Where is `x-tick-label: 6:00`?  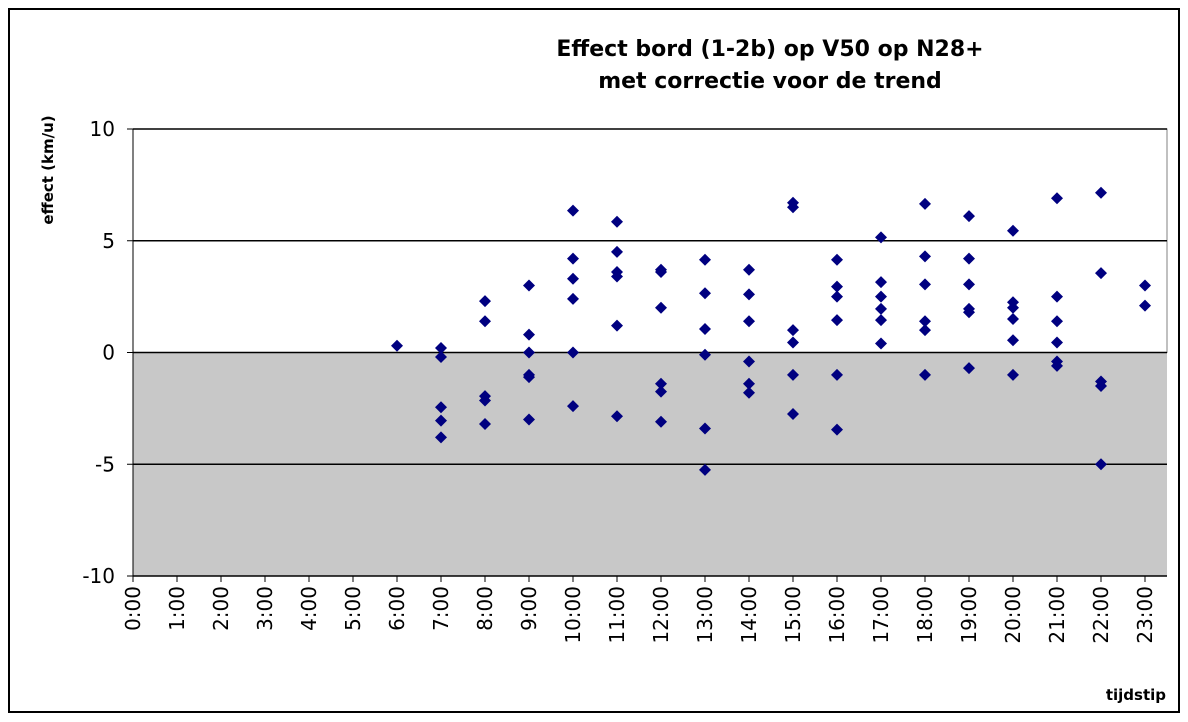
x-tick-label: 6:00 is located at coordinates (397, 608).